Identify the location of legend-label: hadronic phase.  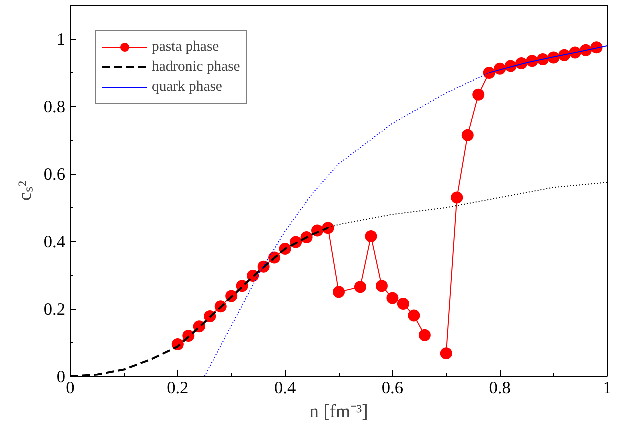
(196, 67).